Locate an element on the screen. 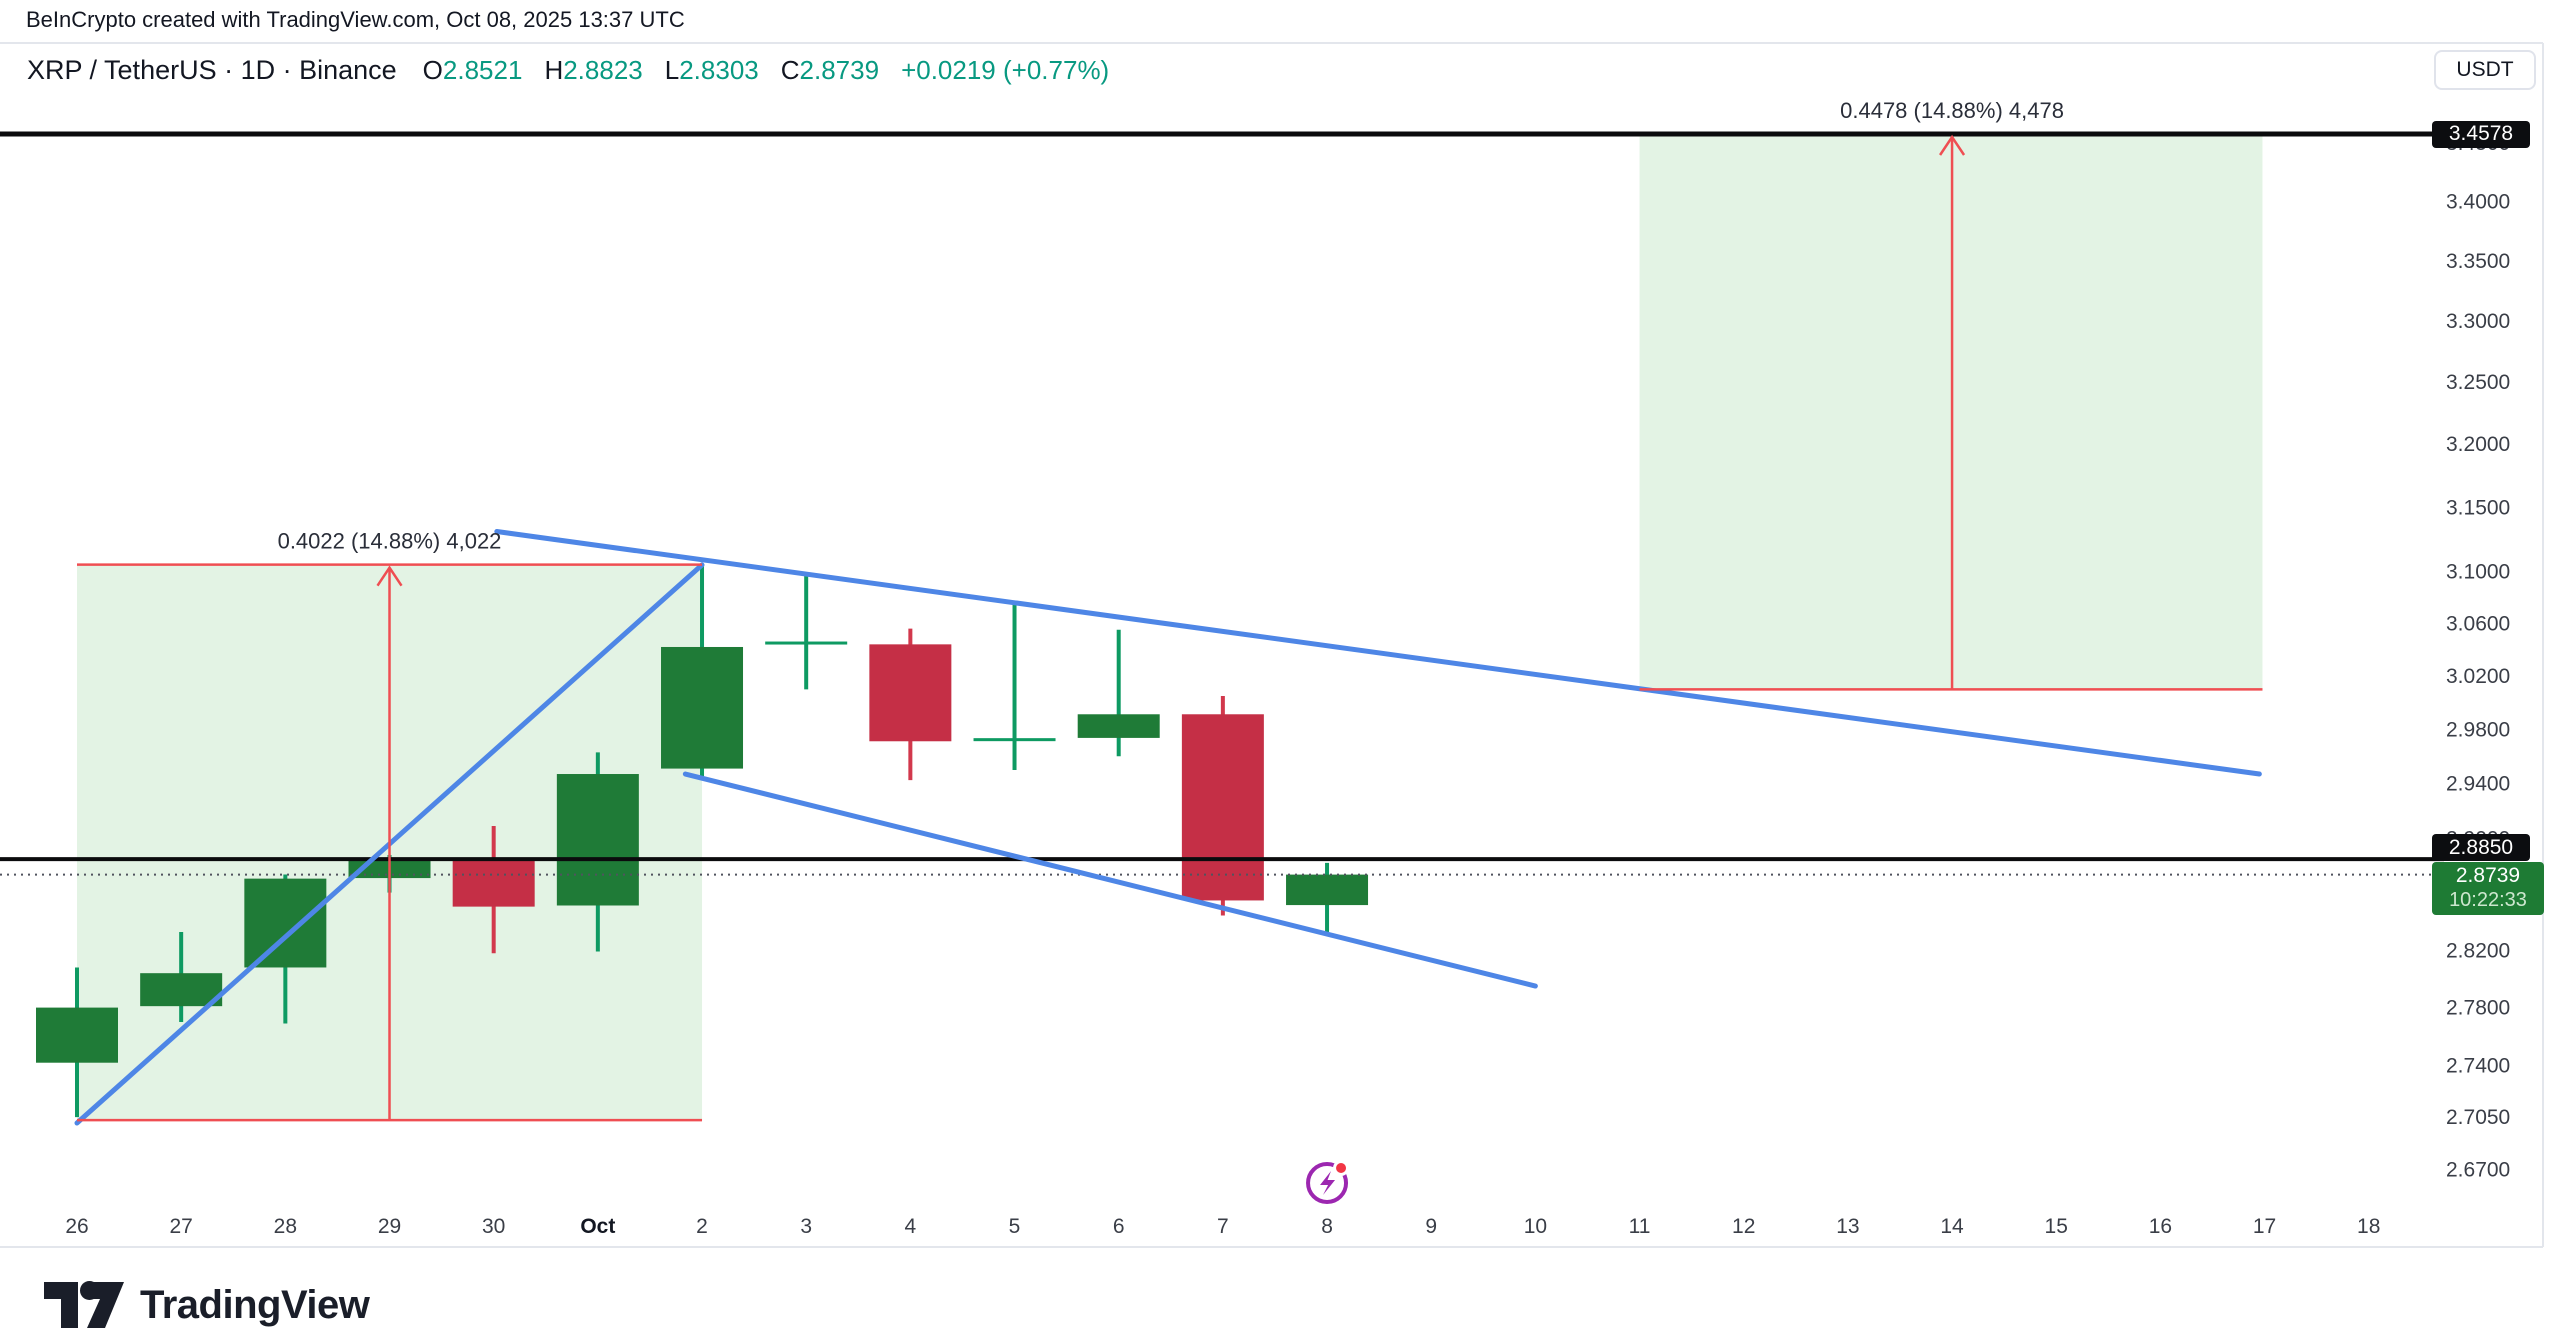  ohlc-close: C2.8739 is located at coordinates (830, 70).